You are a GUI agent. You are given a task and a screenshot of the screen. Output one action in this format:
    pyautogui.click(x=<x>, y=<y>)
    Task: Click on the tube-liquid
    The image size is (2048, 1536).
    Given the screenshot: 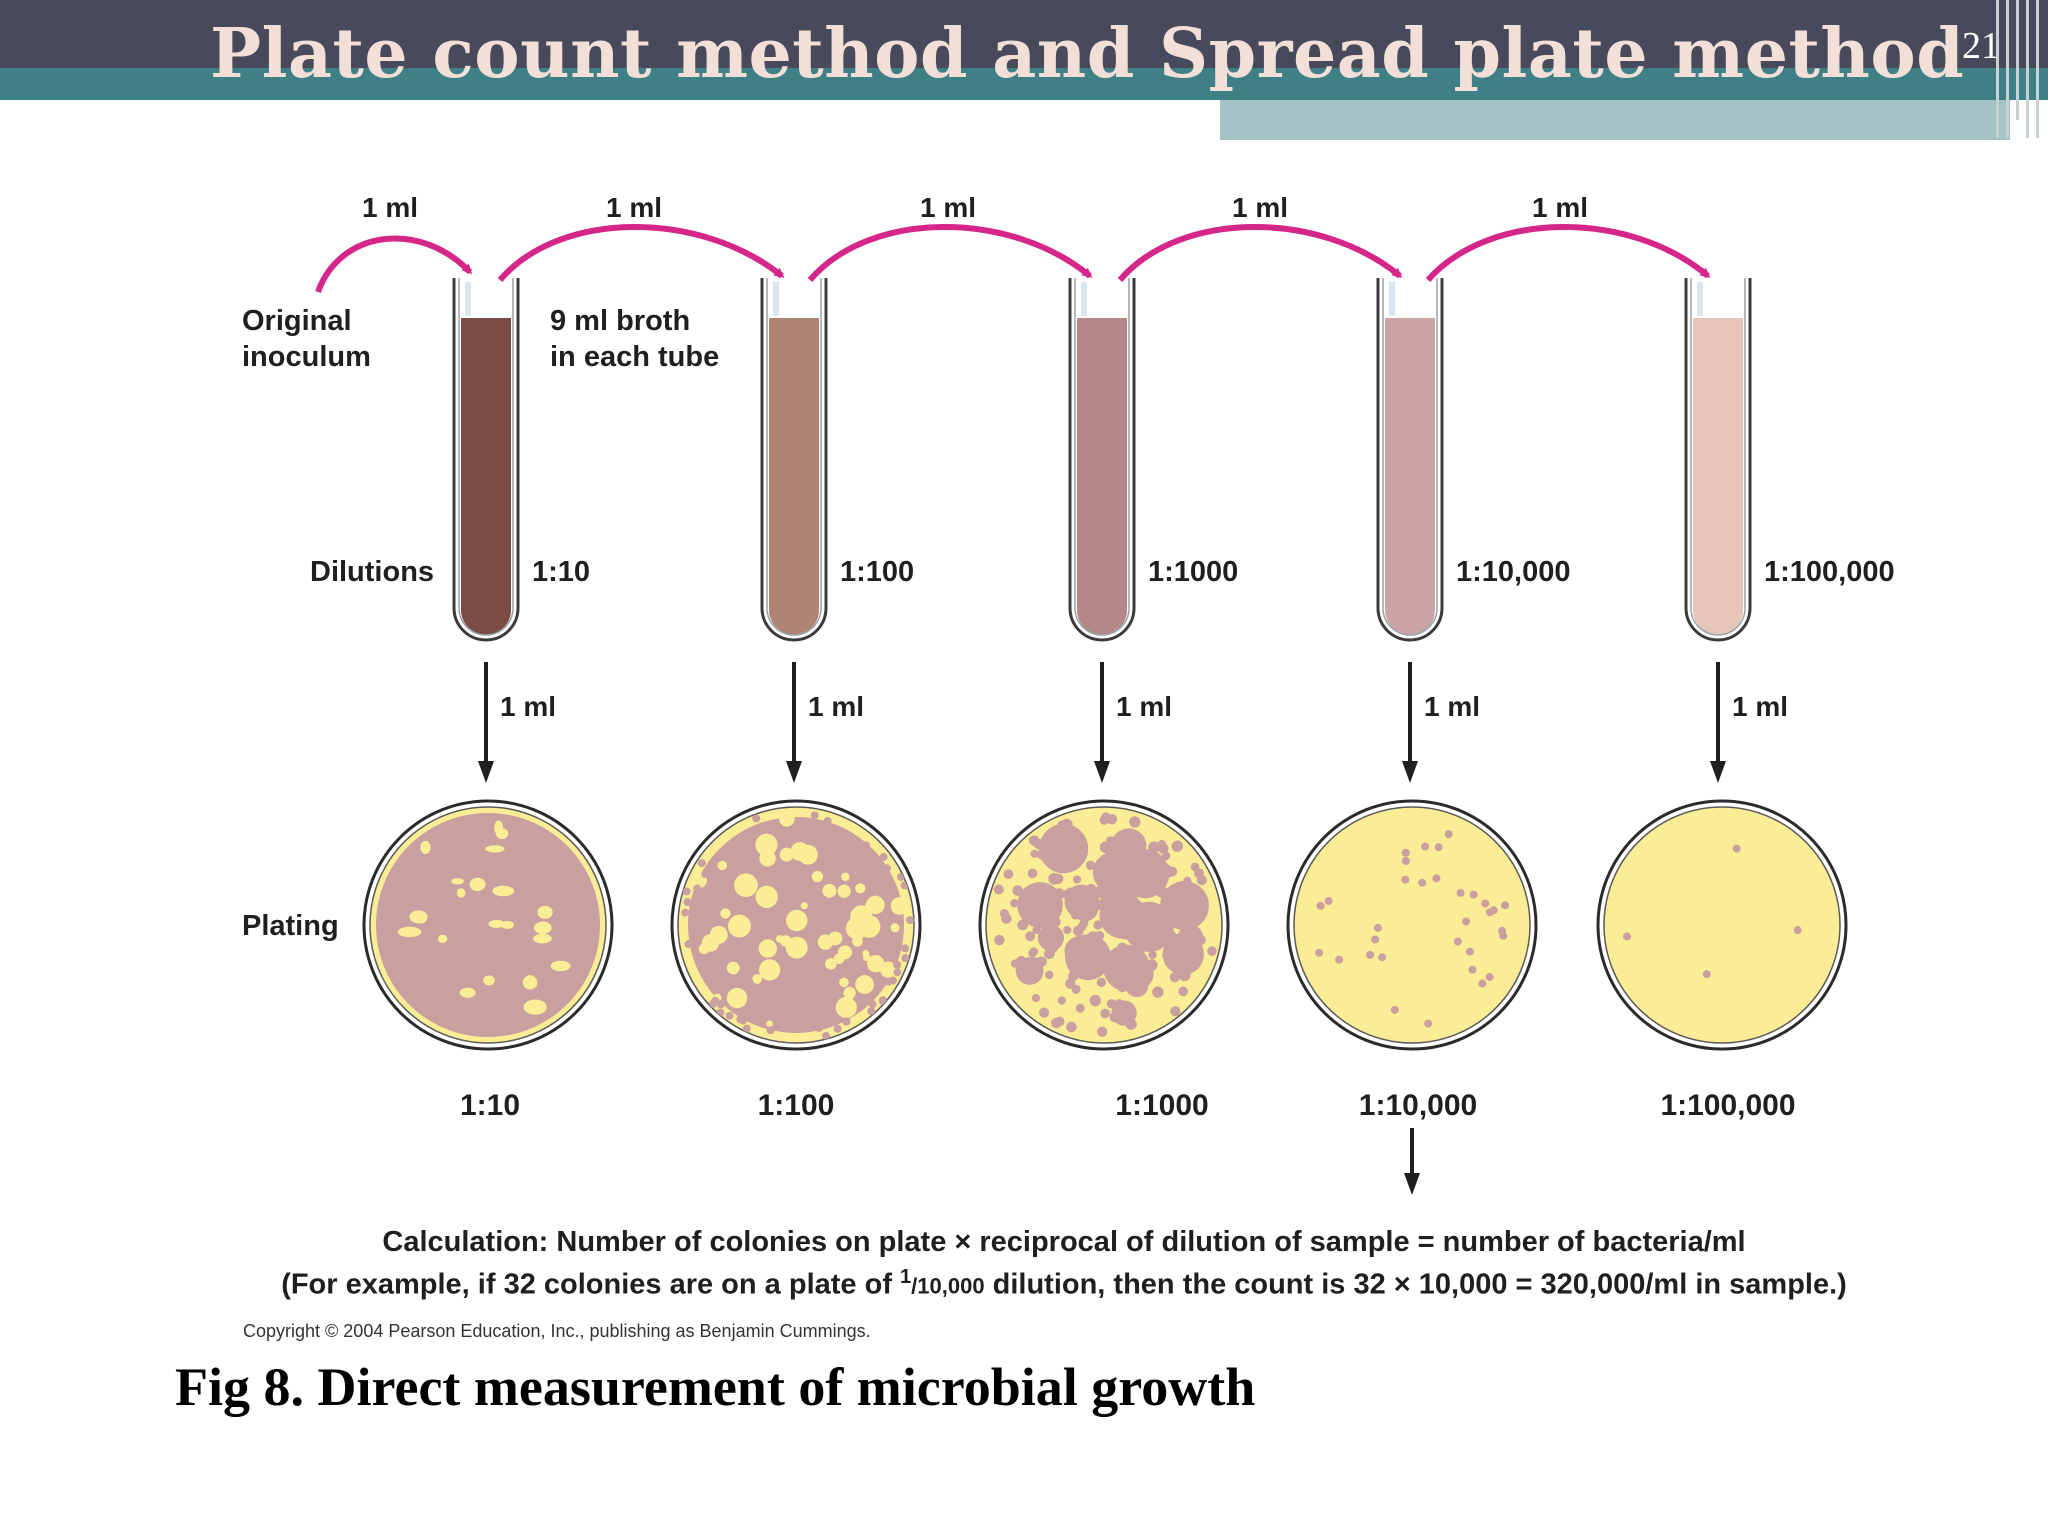 What is the action you would take?
    pyautogui.click(x=794, y=476)
    